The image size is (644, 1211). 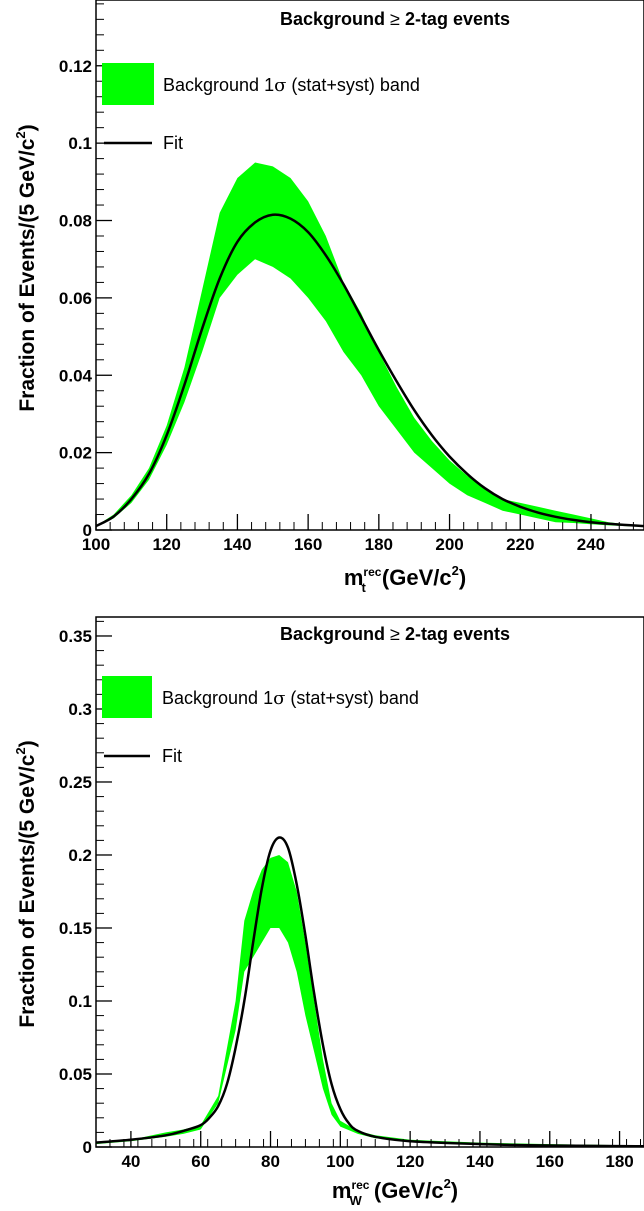 I want to click on y-tick-labels-layer: 0 0.02 0.04 0.06 0.08 0.1 0.12, so click(x=76, y=298).